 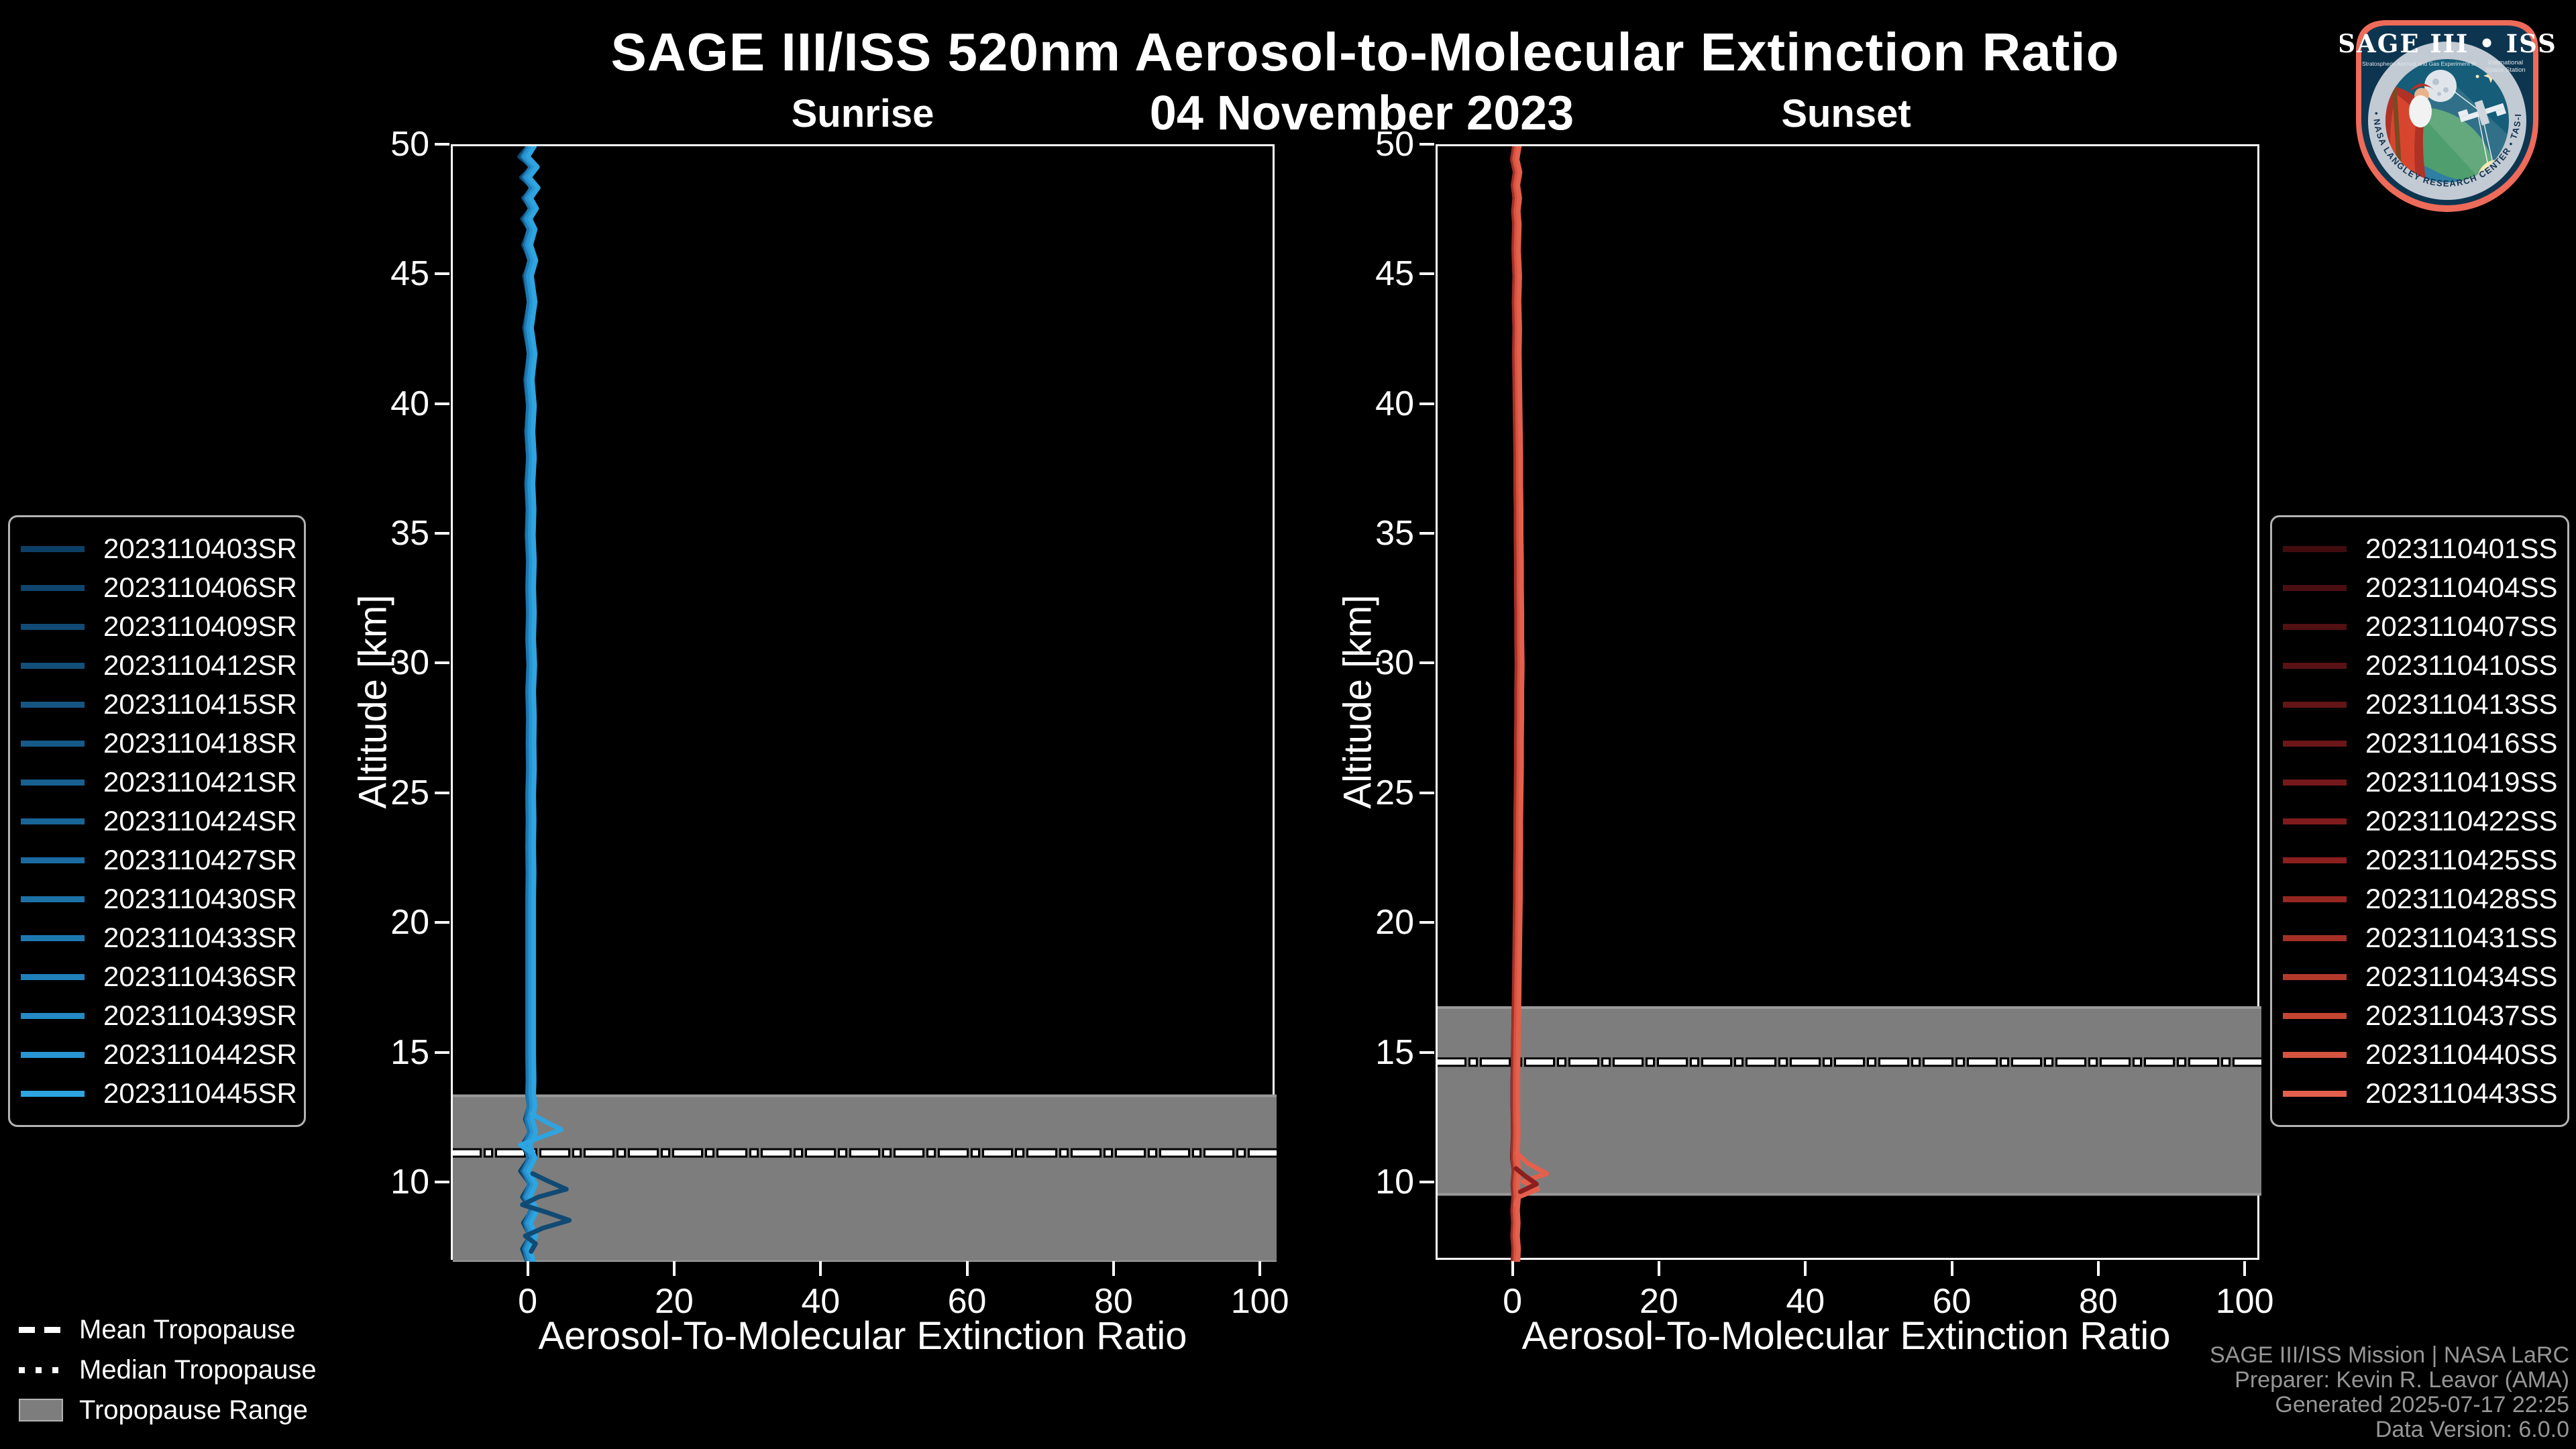 What do you see at coordinates (2425, 626) in the screenshot?
I see `legend-item: 2023110407SS` at bounding box center [2425, 626].